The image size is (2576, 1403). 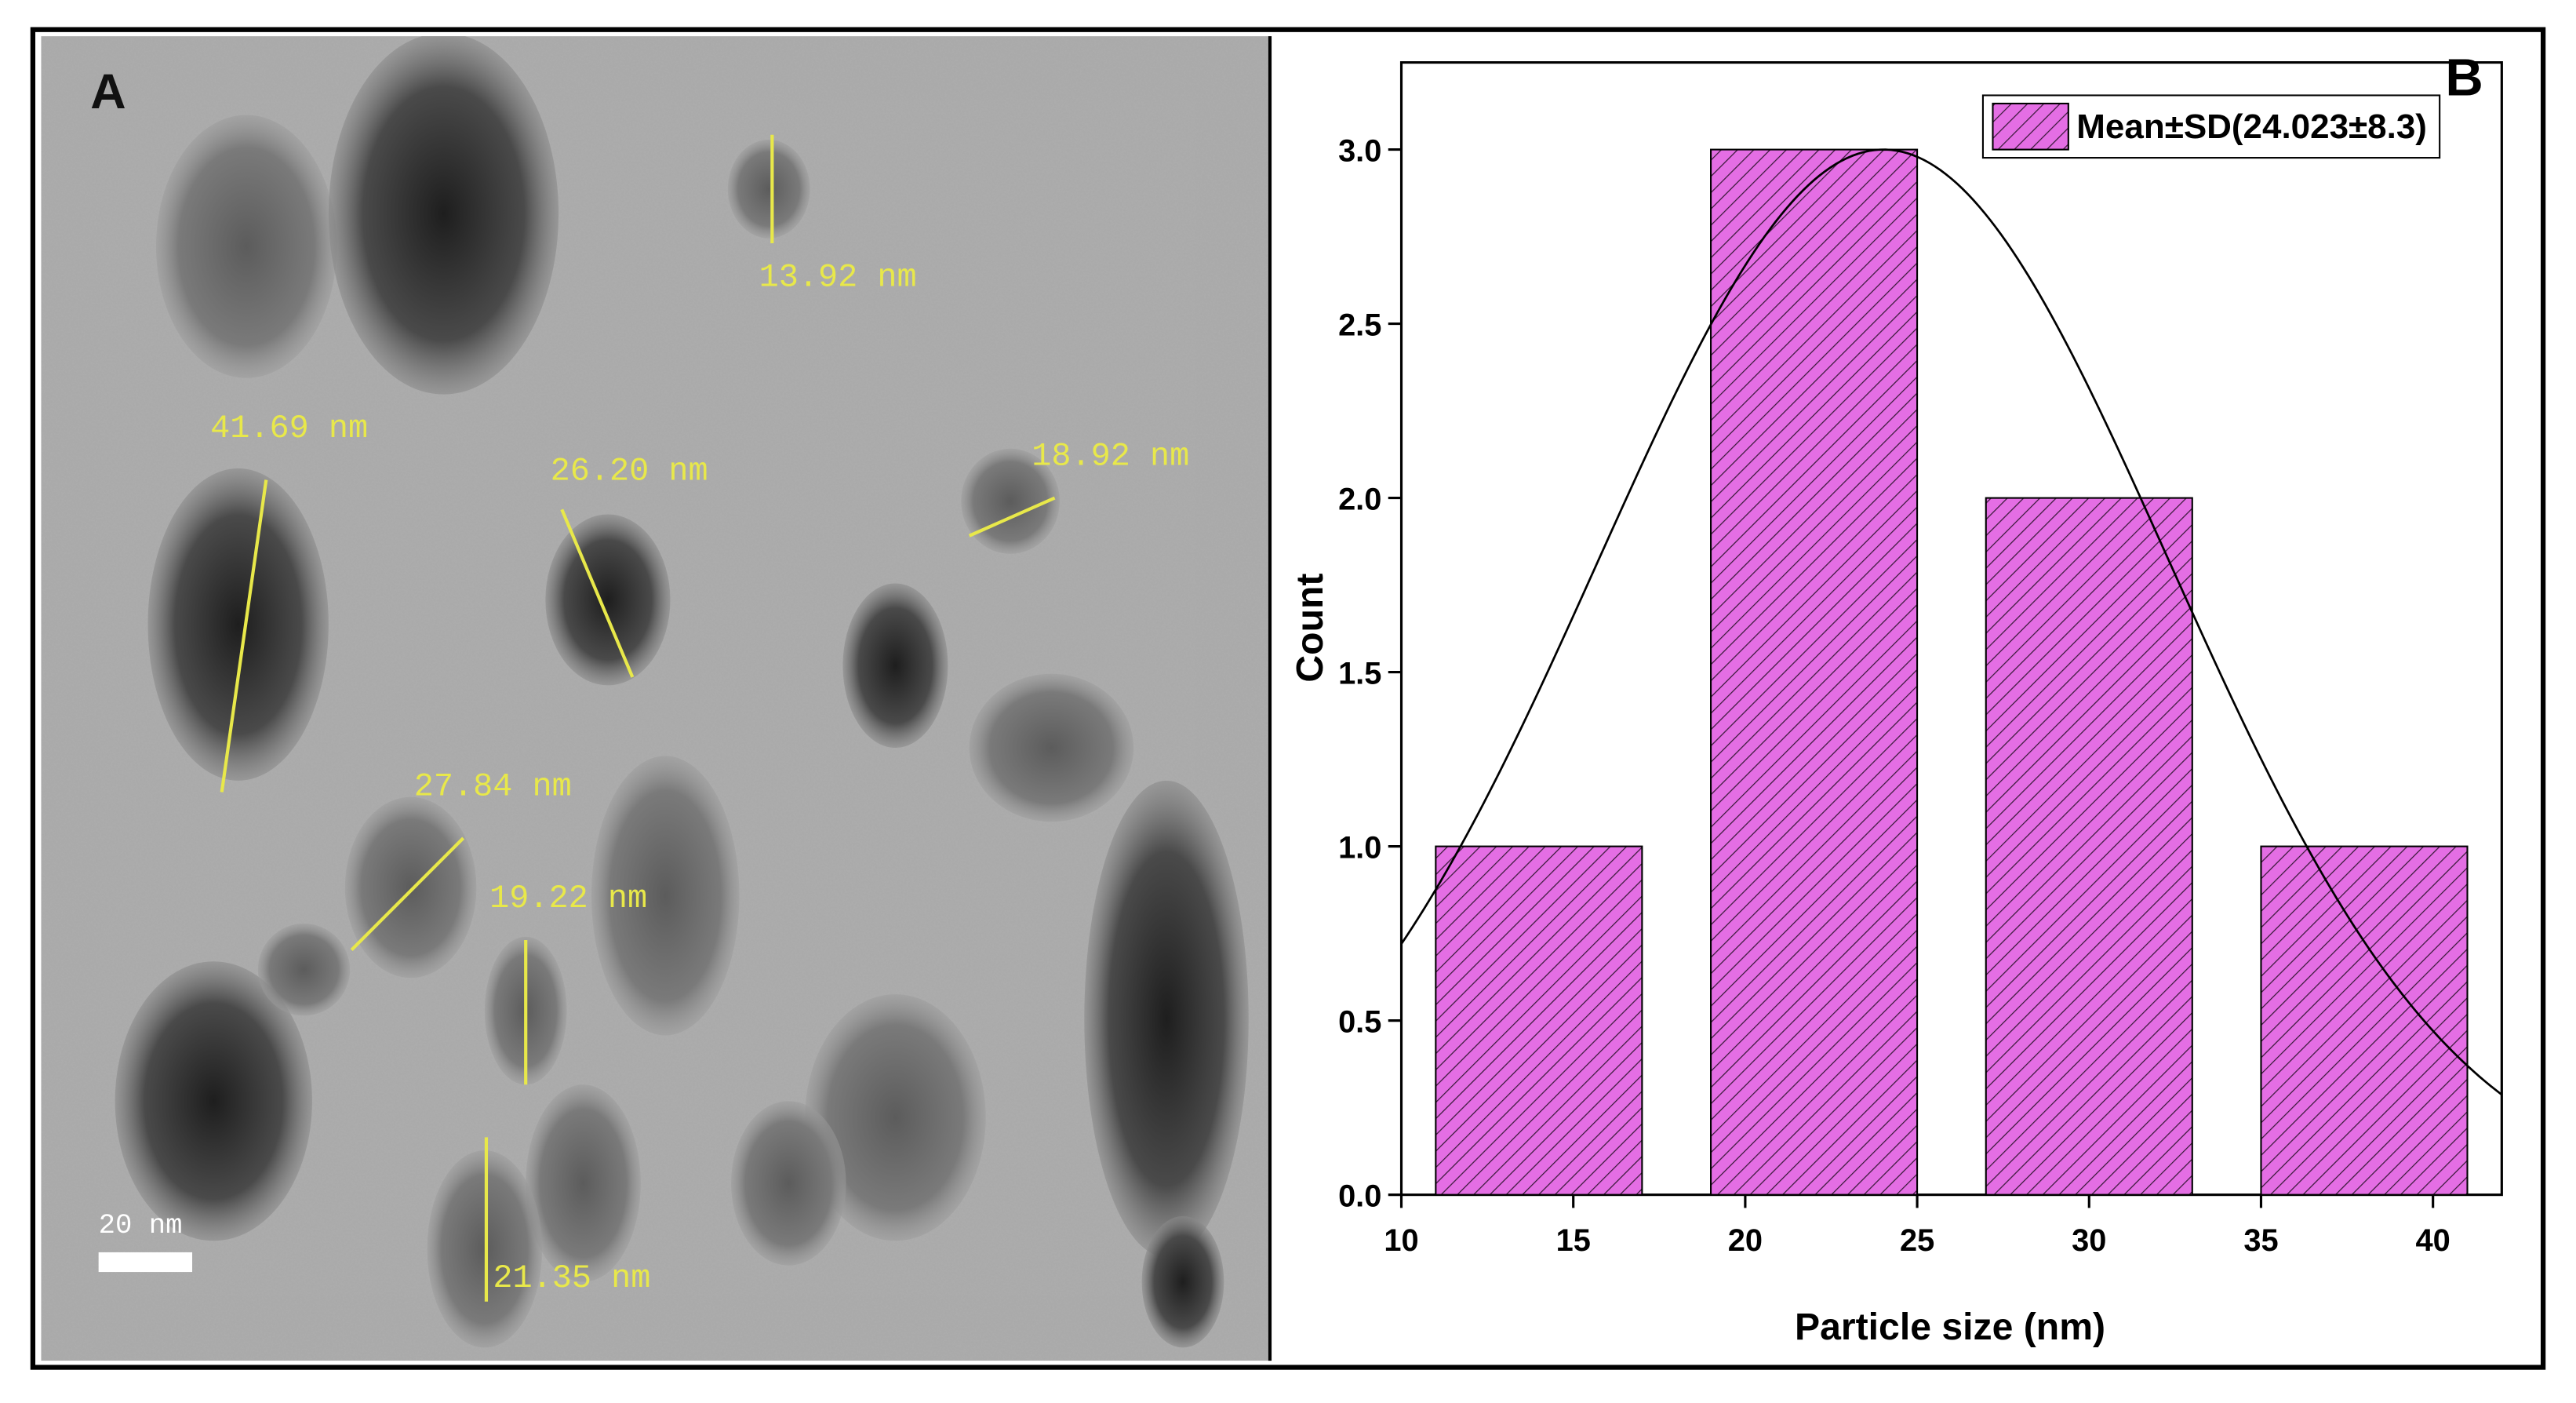 I want to click on legend-label: Mean±SD(24.023±8.3), so click(x=2251, y=127).